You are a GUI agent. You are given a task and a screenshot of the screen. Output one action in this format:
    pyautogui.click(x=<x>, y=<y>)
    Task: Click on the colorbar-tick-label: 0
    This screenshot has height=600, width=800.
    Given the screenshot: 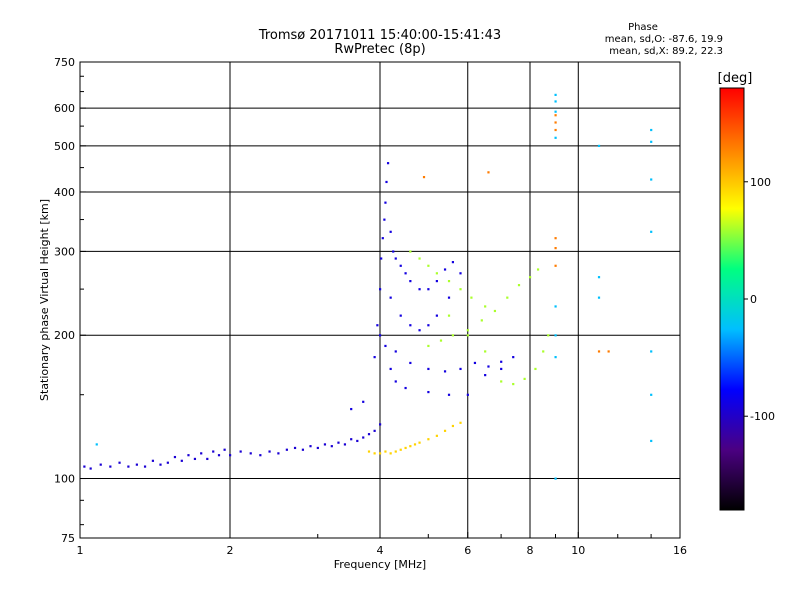 What is the action you would take?
    pyautogui.click(x=753, y=299)
    